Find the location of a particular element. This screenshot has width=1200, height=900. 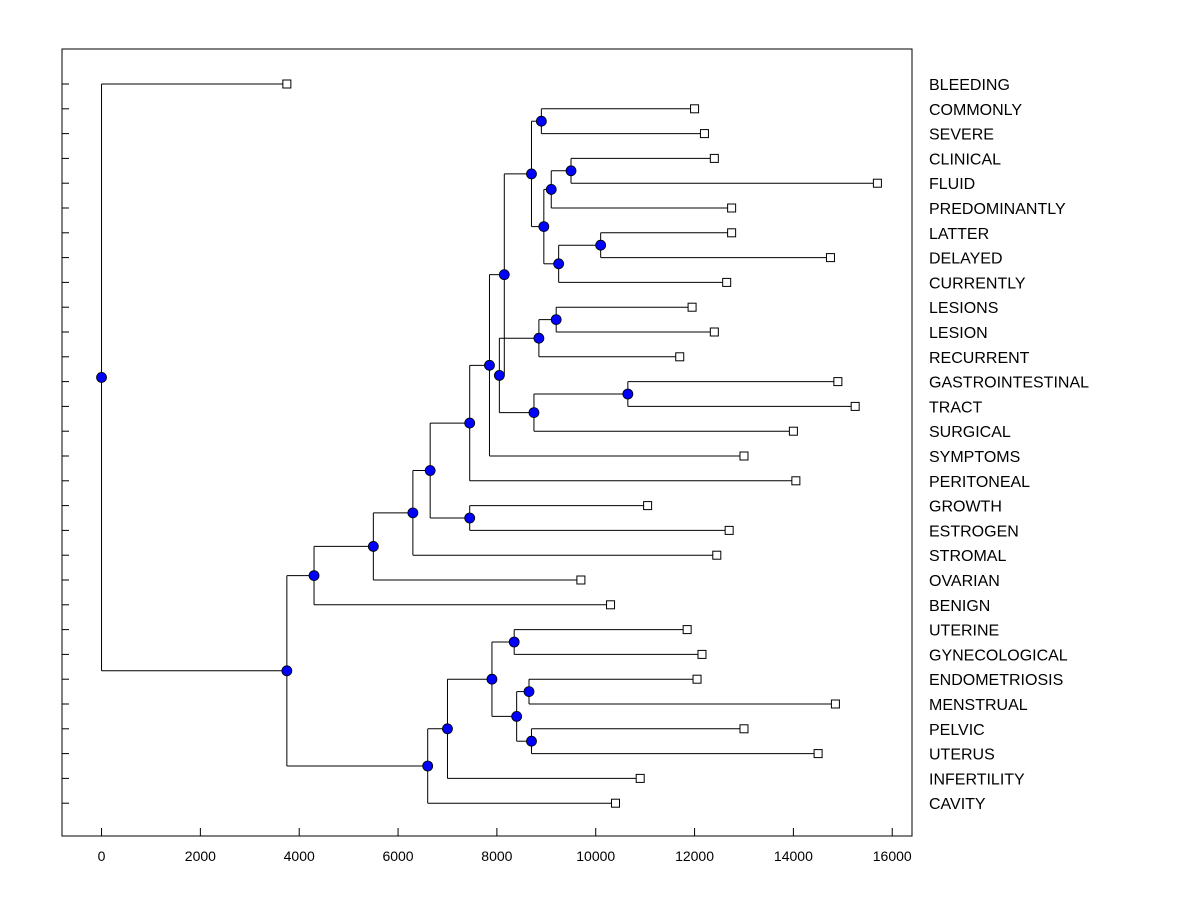

leaf-label: TRACT is located at coordinates (956, 407).